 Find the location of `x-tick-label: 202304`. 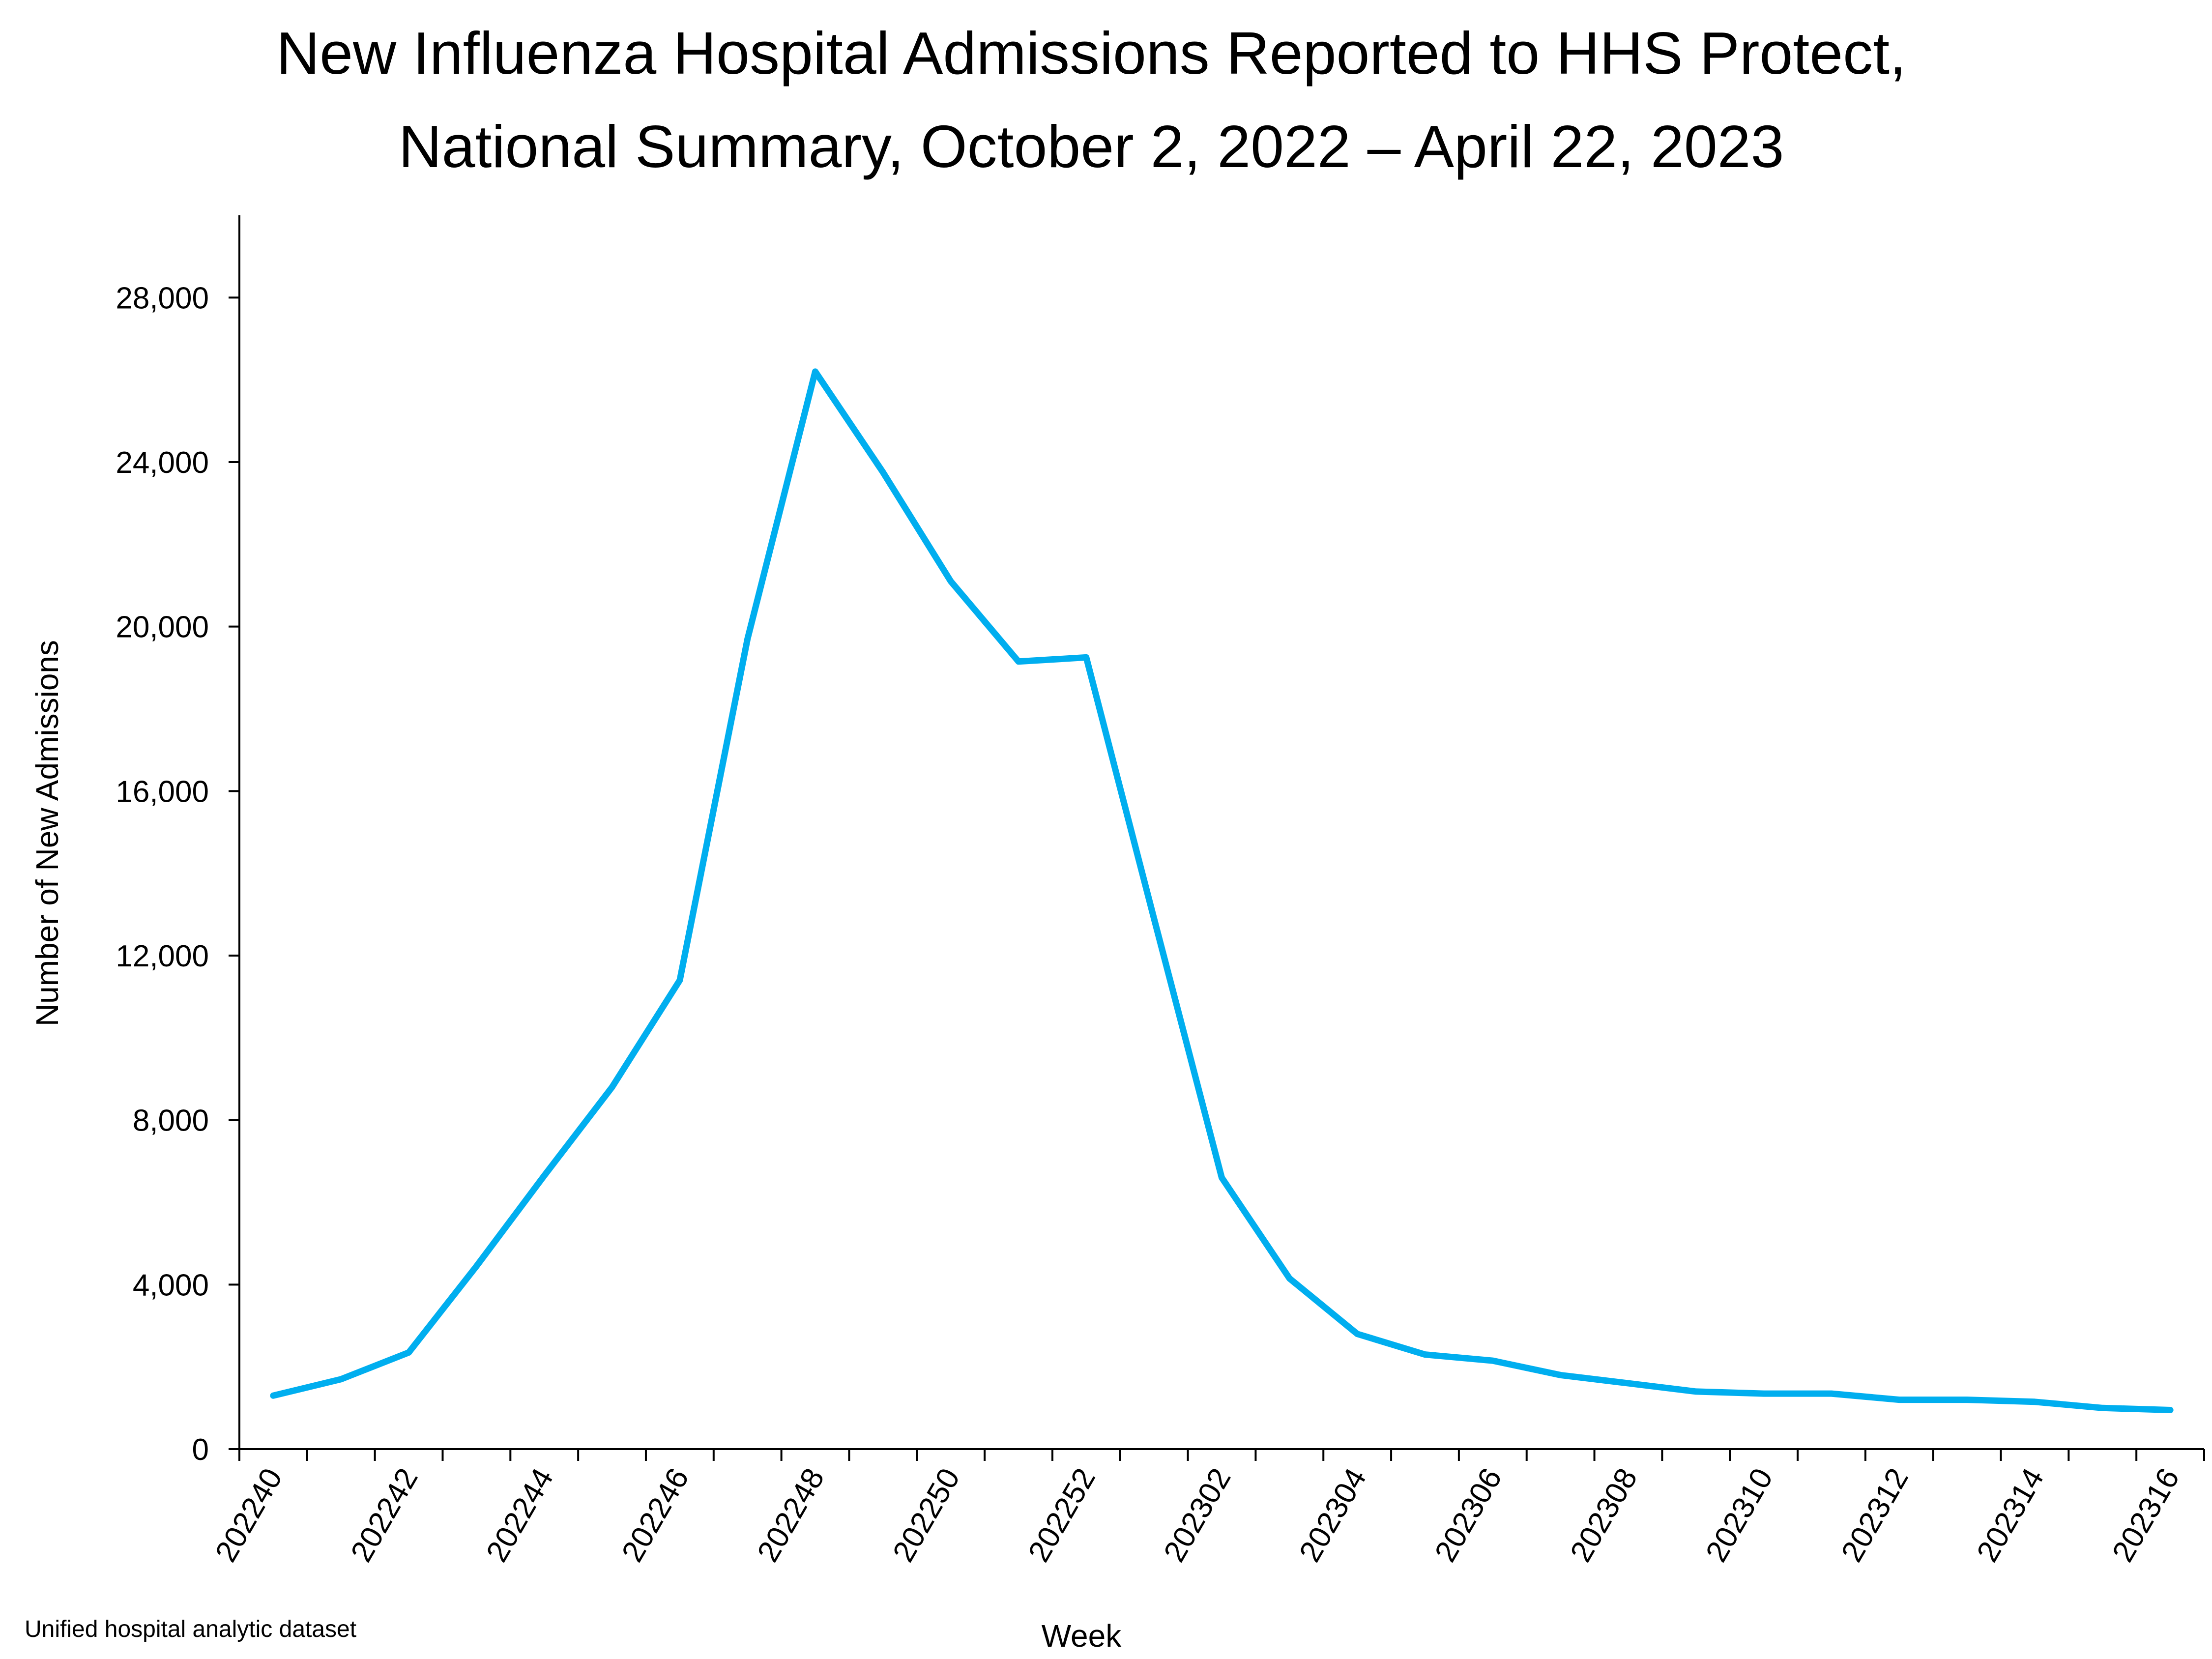

x-tick-label: 202304 is located at coordinates (1333, 1516).